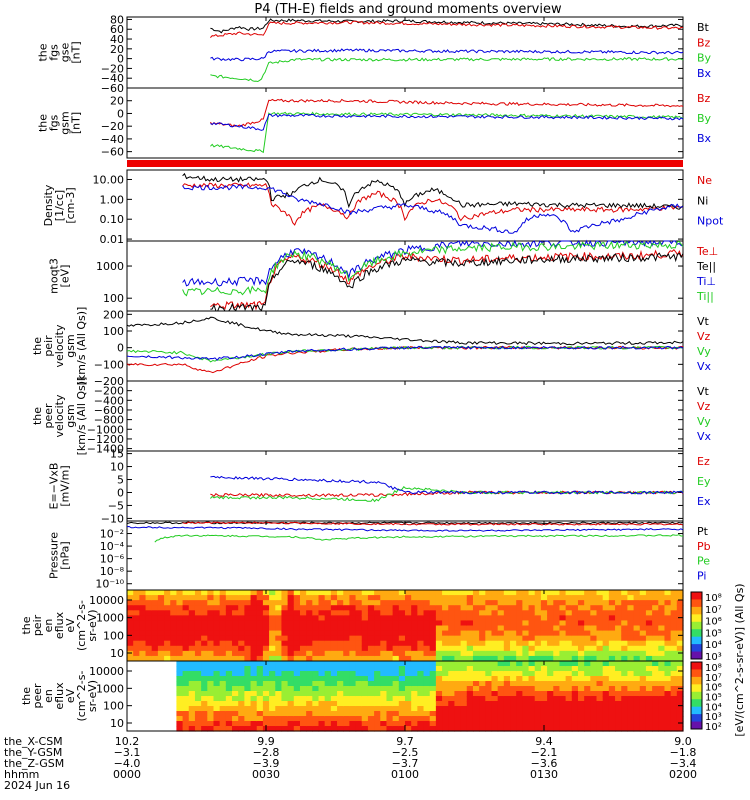 Image resolution: width=750 pixels, height=800 pixels. What do you see at coordinates (544, 741) in the screenshot?
I see `x-tick-label: 9.4` at bounding box center [544, 741].